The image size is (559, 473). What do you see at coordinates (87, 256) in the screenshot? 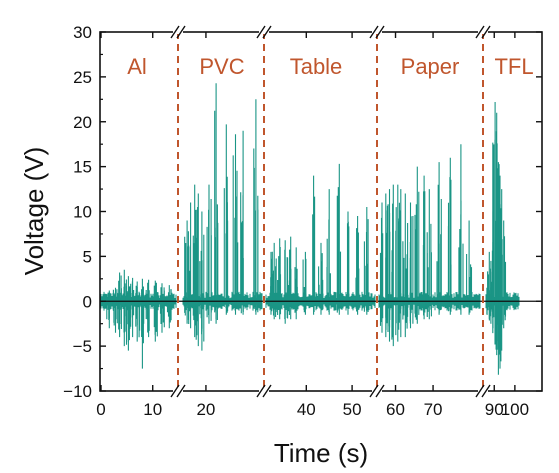
I see `y-tick-label: 5` at bounding box center [87, 256].